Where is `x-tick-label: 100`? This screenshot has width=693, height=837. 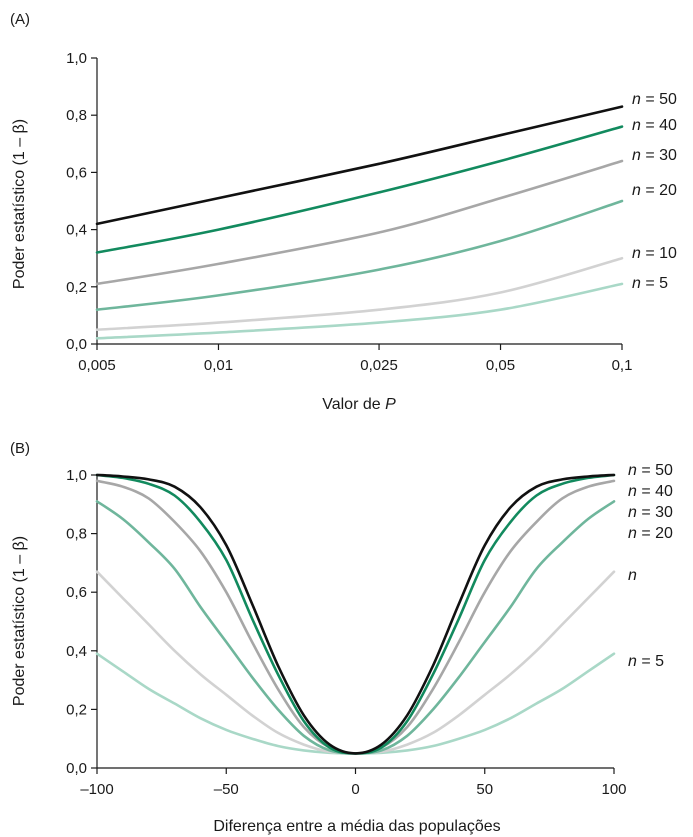
x-tick-label: 100 is located at coordinates (613, 789).